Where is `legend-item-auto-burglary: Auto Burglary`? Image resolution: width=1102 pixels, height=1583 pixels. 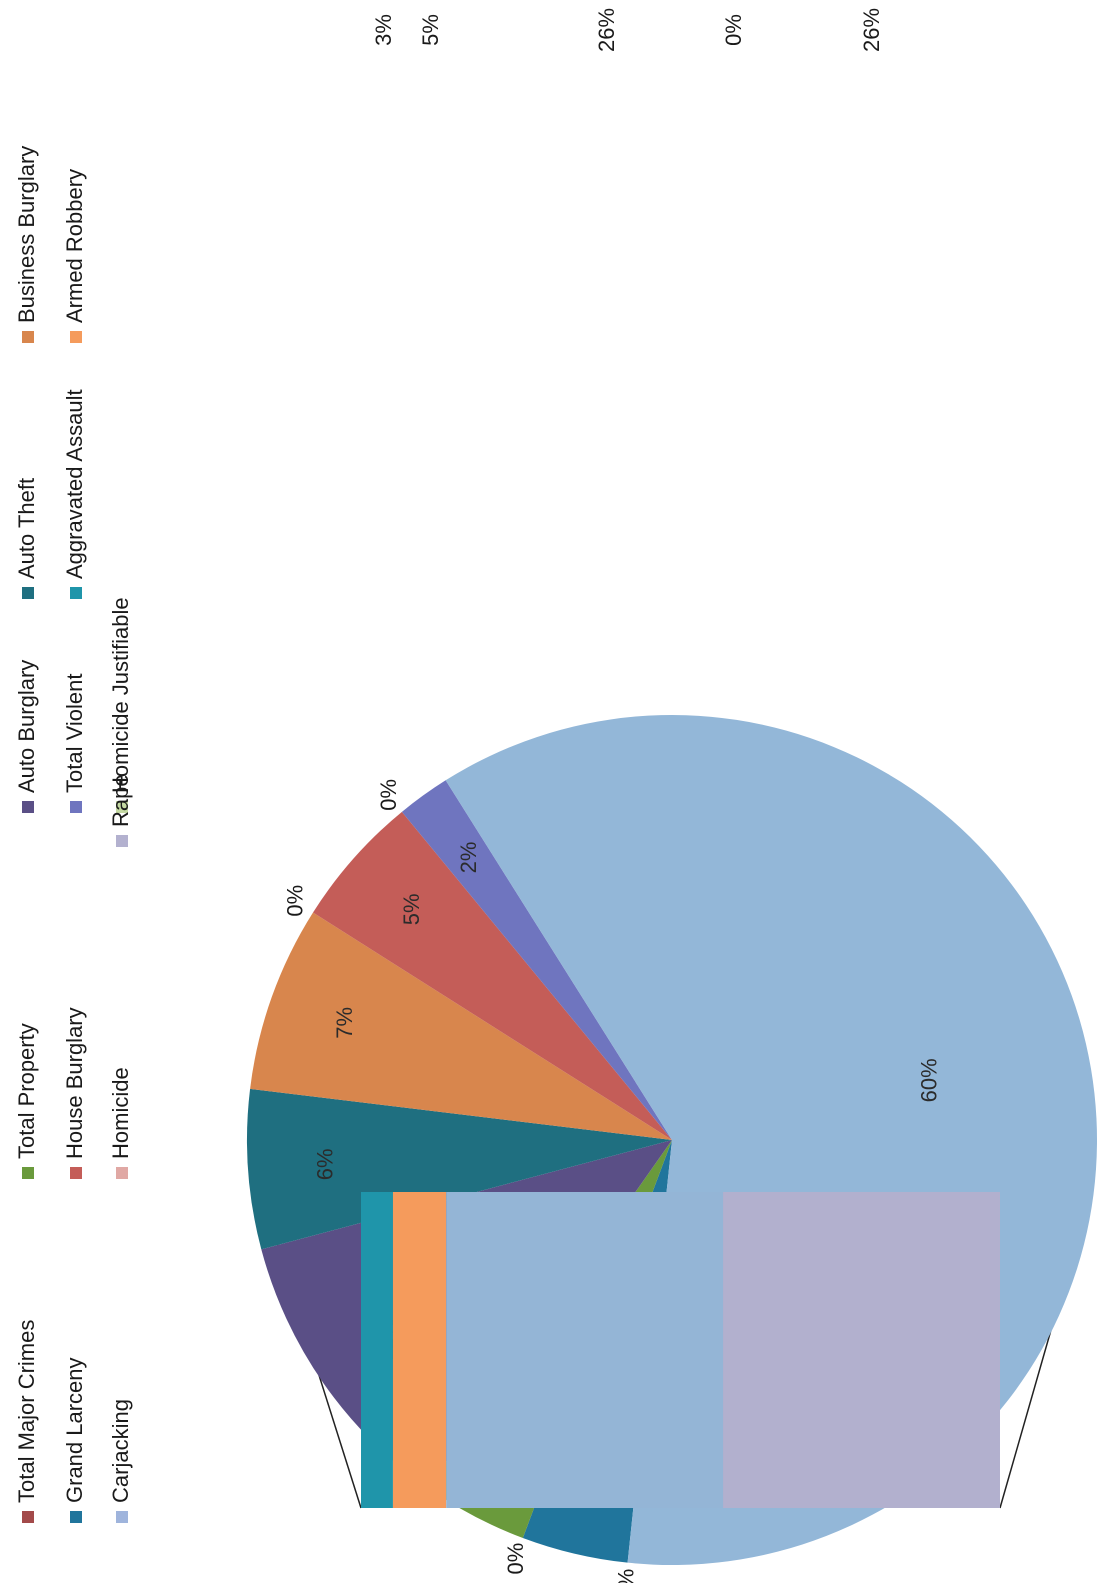 legend-item-auto-burglary: Auto Burglary is located at coordinates (26, 736).